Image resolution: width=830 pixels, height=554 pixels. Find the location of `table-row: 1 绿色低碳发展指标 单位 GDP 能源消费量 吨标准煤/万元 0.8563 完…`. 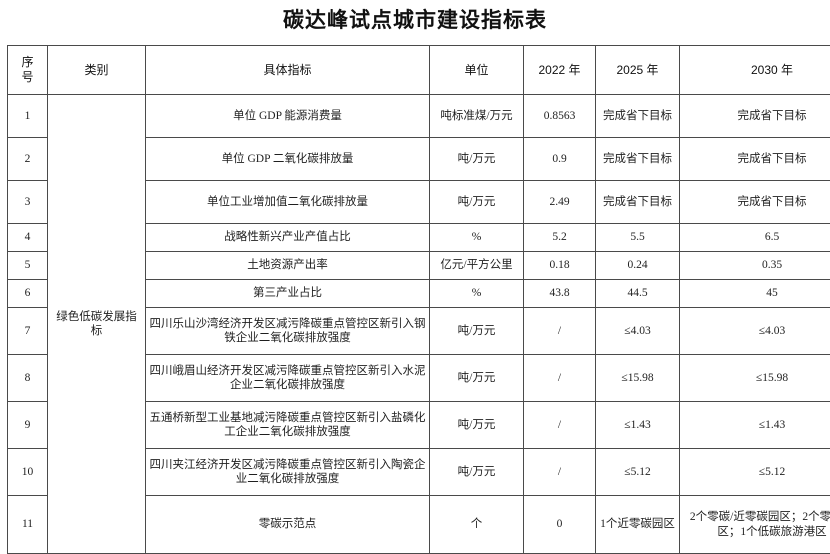

table-row: 1 绿色低碳发展指标 单位 GDP 能源消费量 吨标准煤/万元 0.8563 完… is located at coordinates (419, 116).